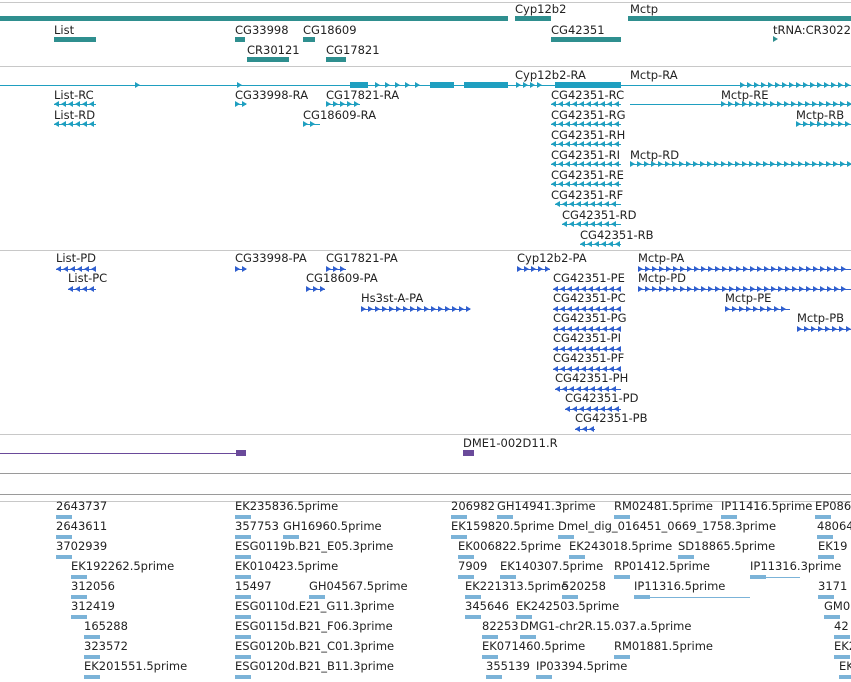 This screenshot has width=851, height=682. Describe the element at coordinates (775, 577) in the screenshot. I see `est-line` at that location.